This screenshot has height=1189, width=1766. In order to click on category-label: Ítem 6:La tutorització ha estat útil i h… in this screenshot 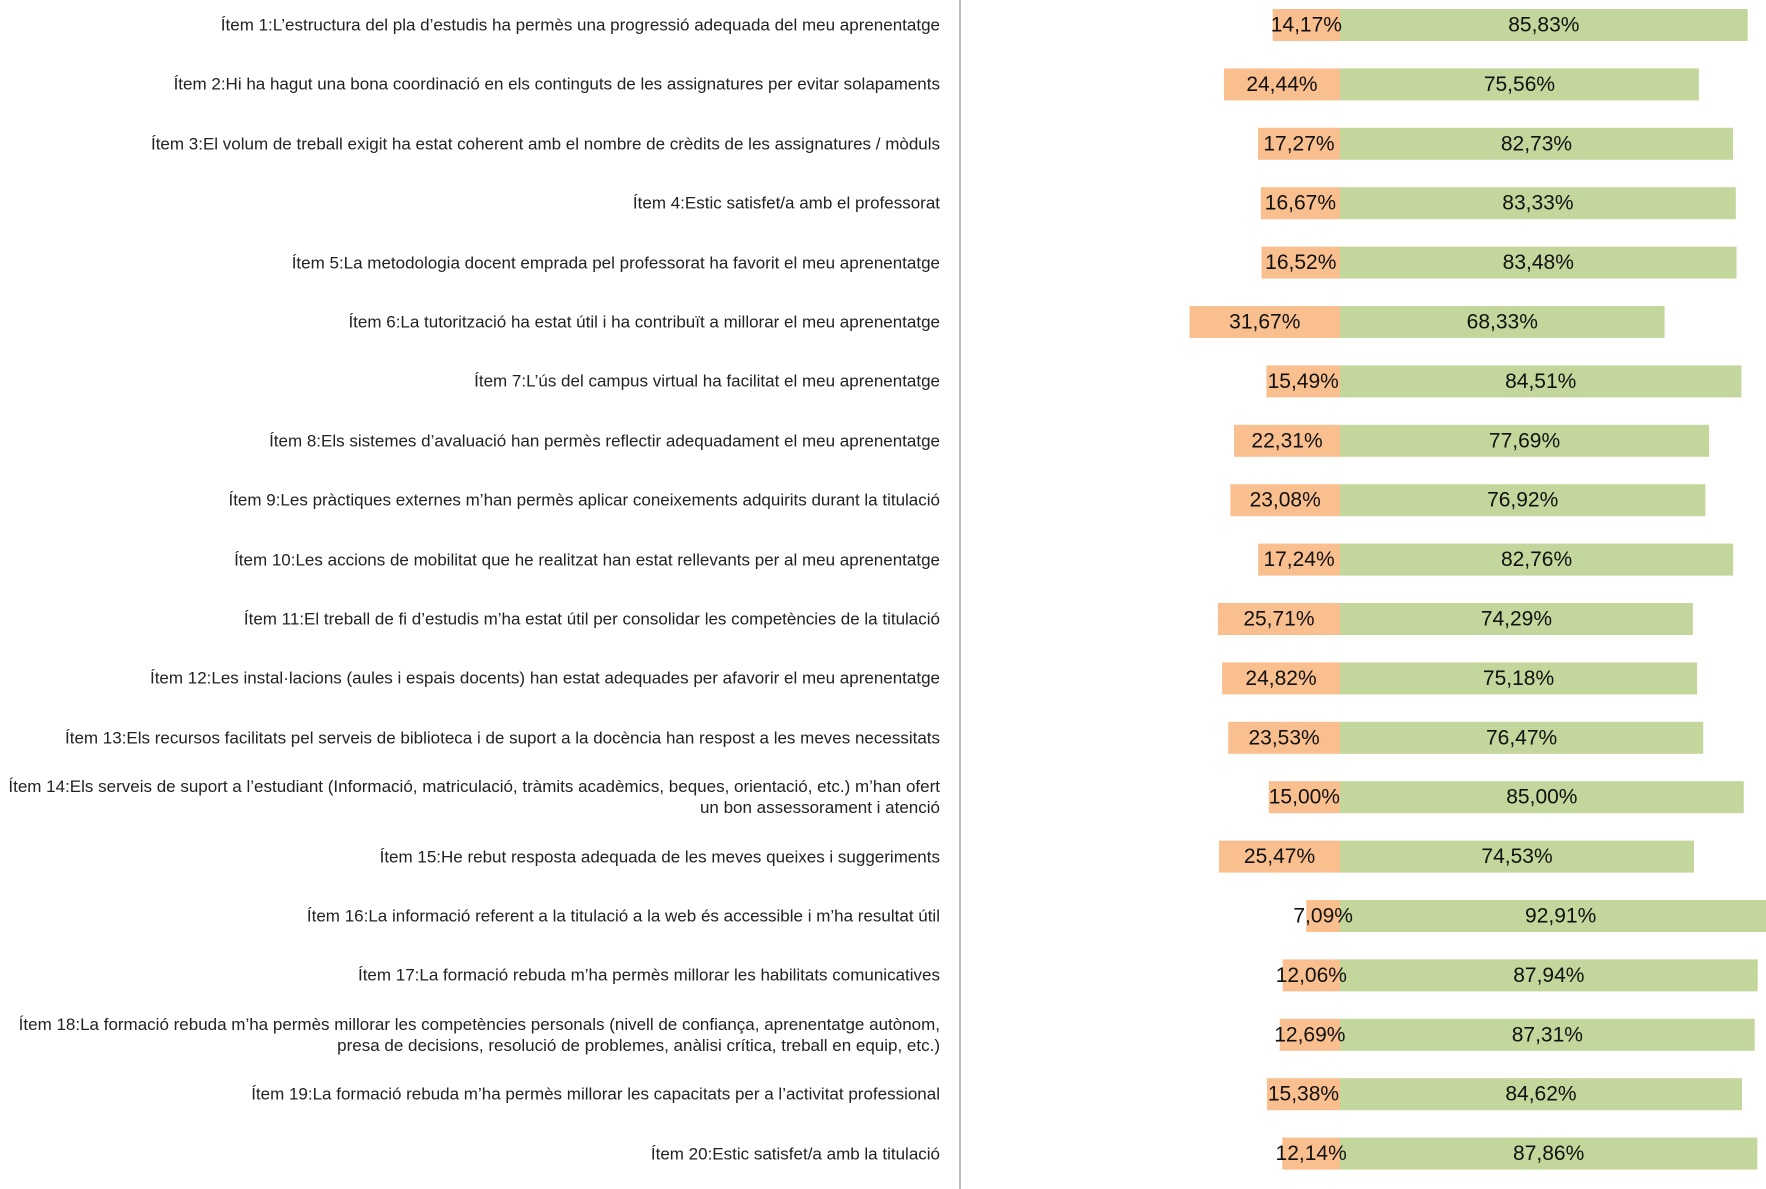, I will do `click(644, 322)`.